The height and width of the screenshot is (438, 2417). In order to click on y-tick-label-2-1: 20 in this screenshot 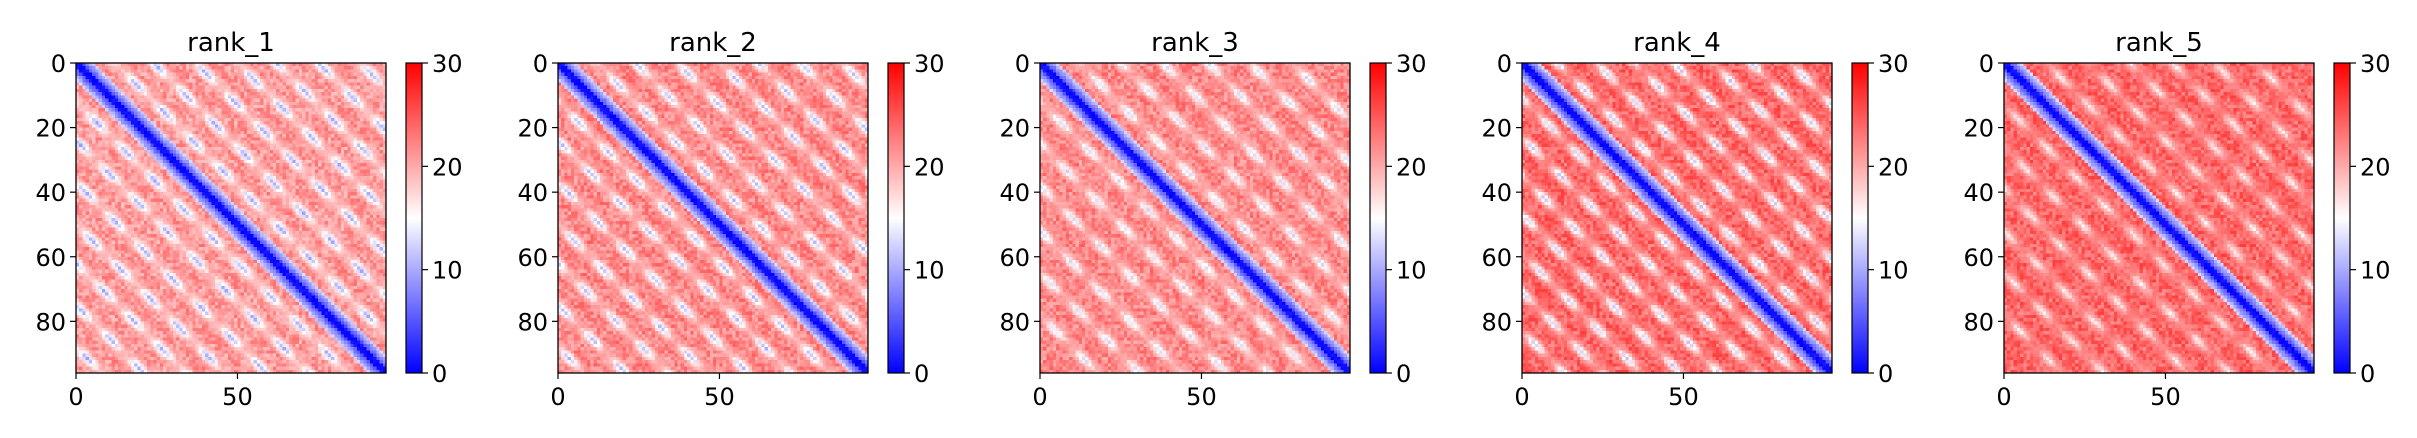, I will do `click(532, 129)`.